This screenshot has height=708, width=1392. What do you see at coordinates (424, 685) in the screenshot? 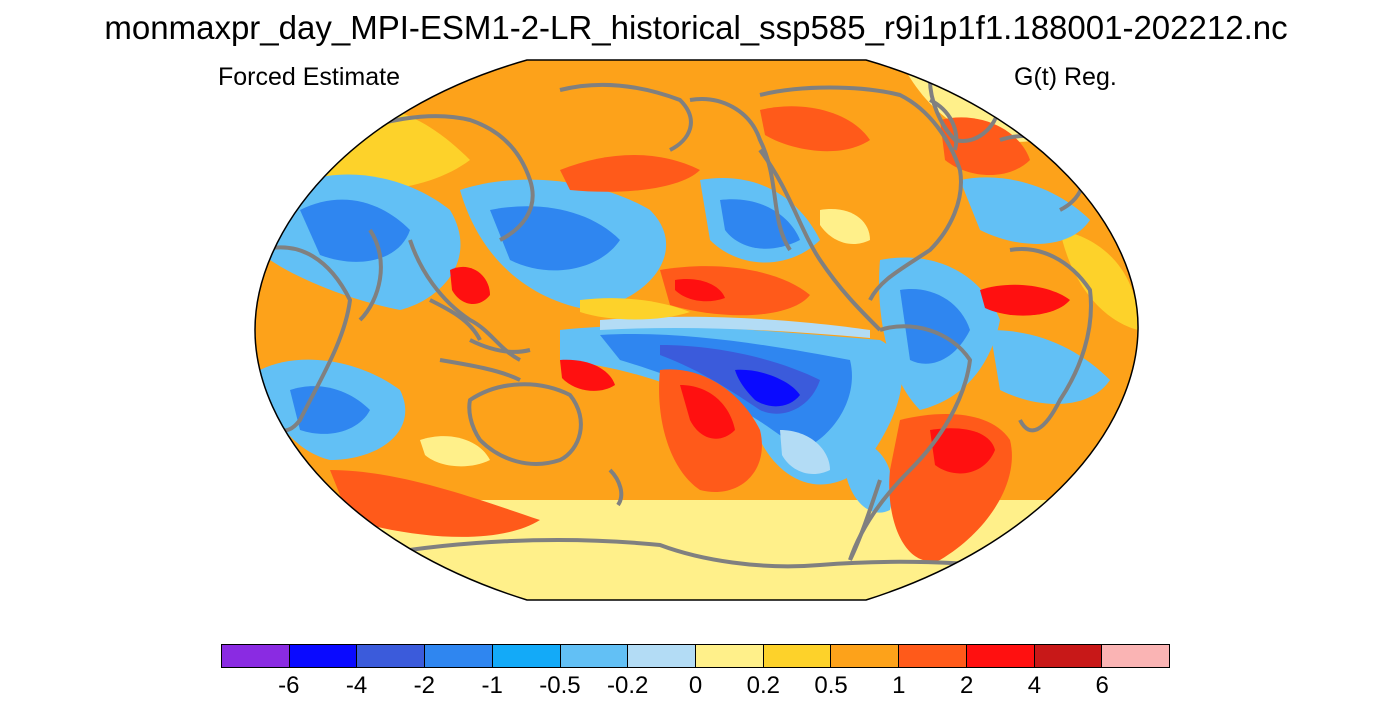
I see `colorbar-tick-label: -2` at bounding box center [424, 685].